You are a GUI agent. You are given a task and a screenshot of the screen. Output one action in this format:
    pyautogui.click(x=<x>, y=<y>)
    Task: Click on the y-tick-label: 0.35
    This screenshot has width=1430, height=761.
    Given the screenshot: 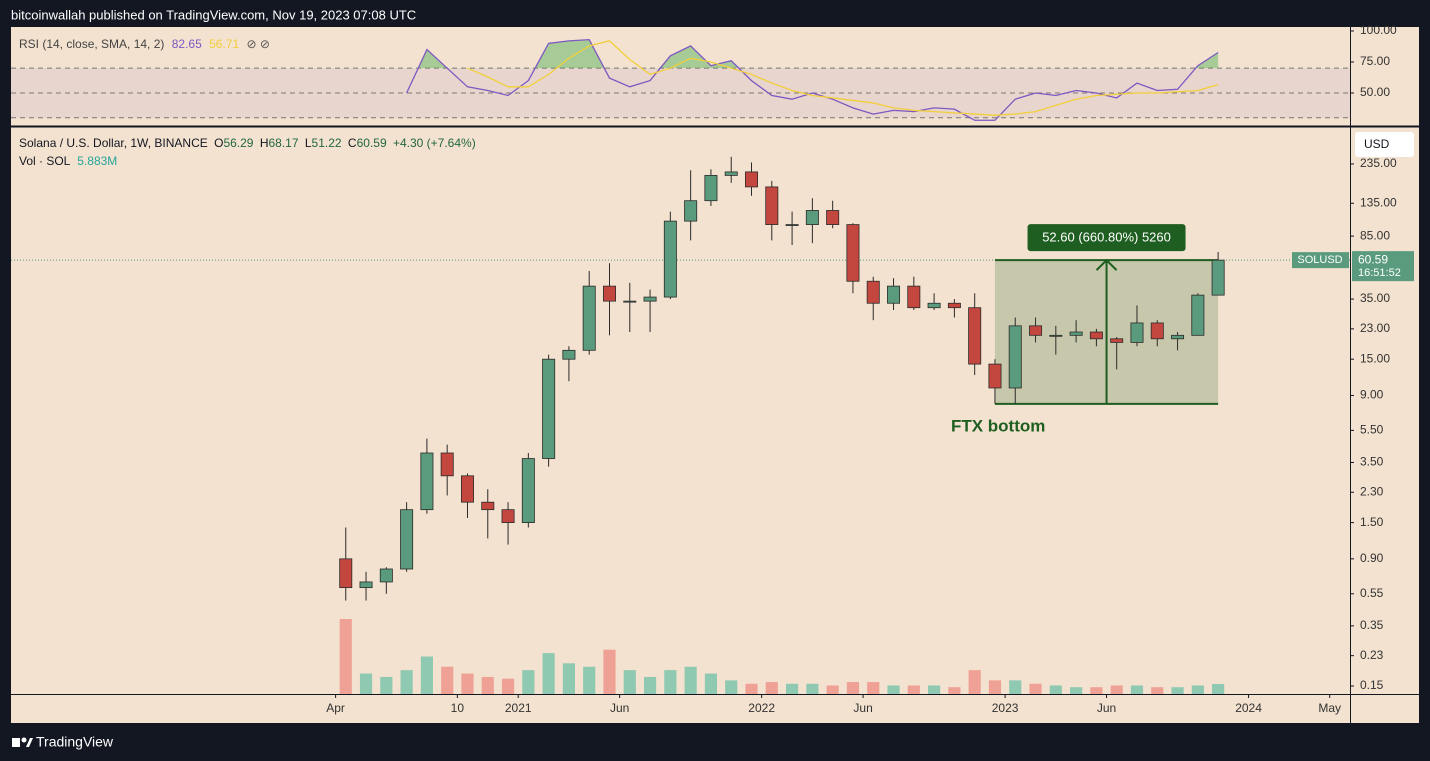 What is the action you would take?
    pyautogui.click(x=1372, y=625)
    